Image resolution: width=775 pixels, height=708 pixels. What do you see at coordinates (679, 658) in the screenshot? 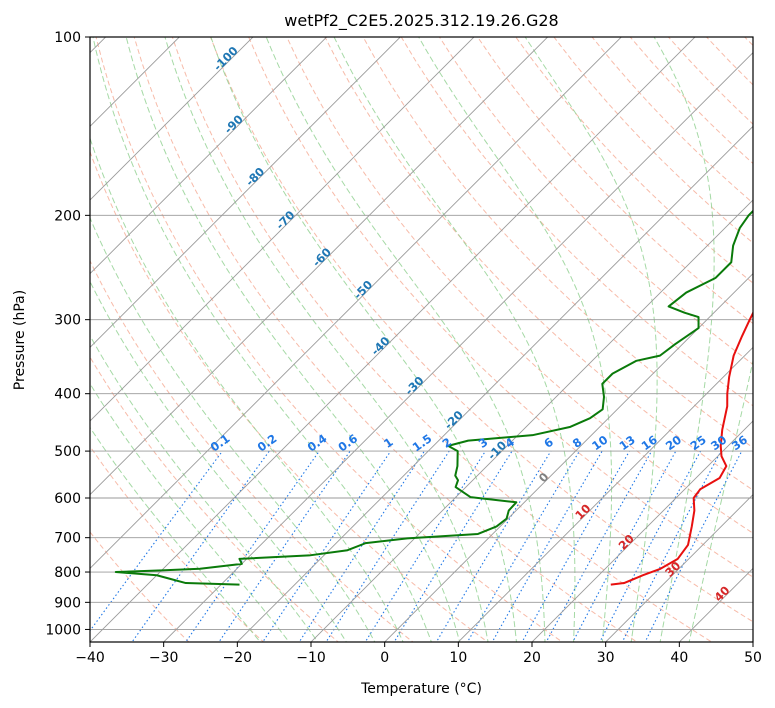
I see `x-tick-label: 40` at bounding box center [679, 658].